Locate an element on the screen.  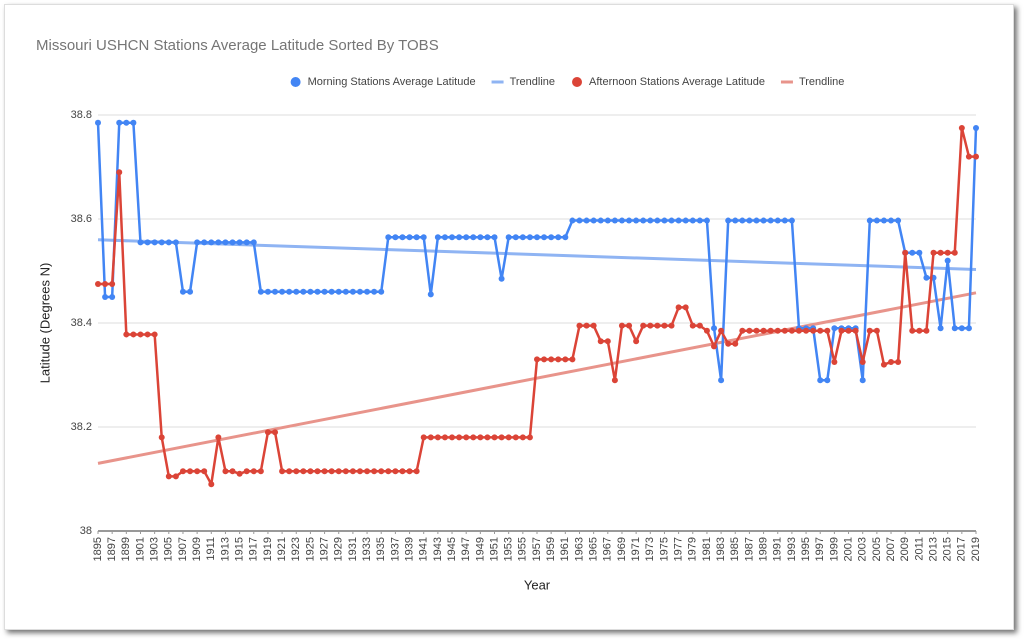
y-tick-label: 38.8 is located at coordinates (81, 115).